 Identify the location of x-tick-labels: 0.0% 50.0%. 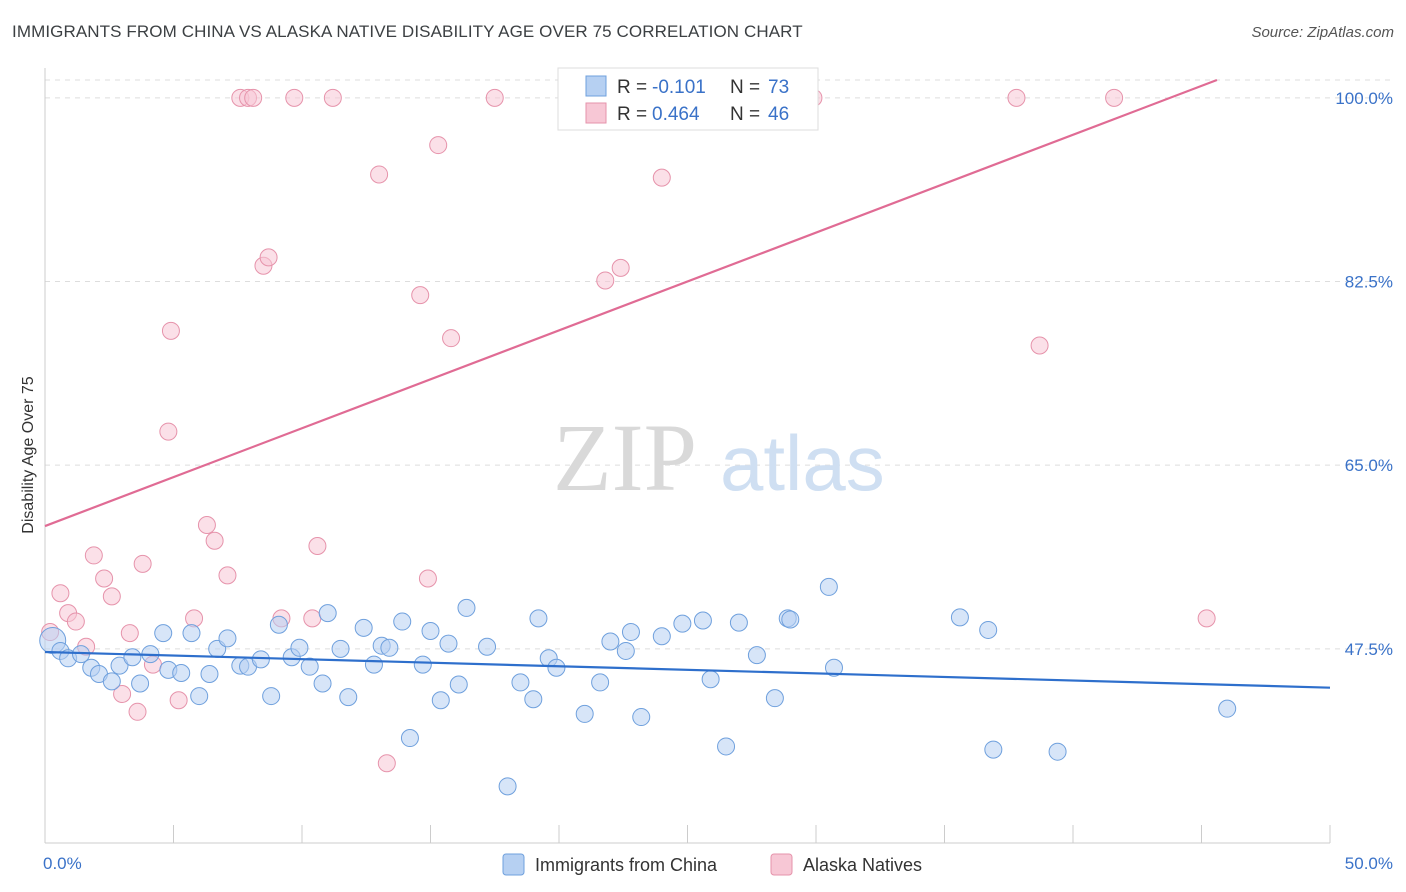
(718, 863).